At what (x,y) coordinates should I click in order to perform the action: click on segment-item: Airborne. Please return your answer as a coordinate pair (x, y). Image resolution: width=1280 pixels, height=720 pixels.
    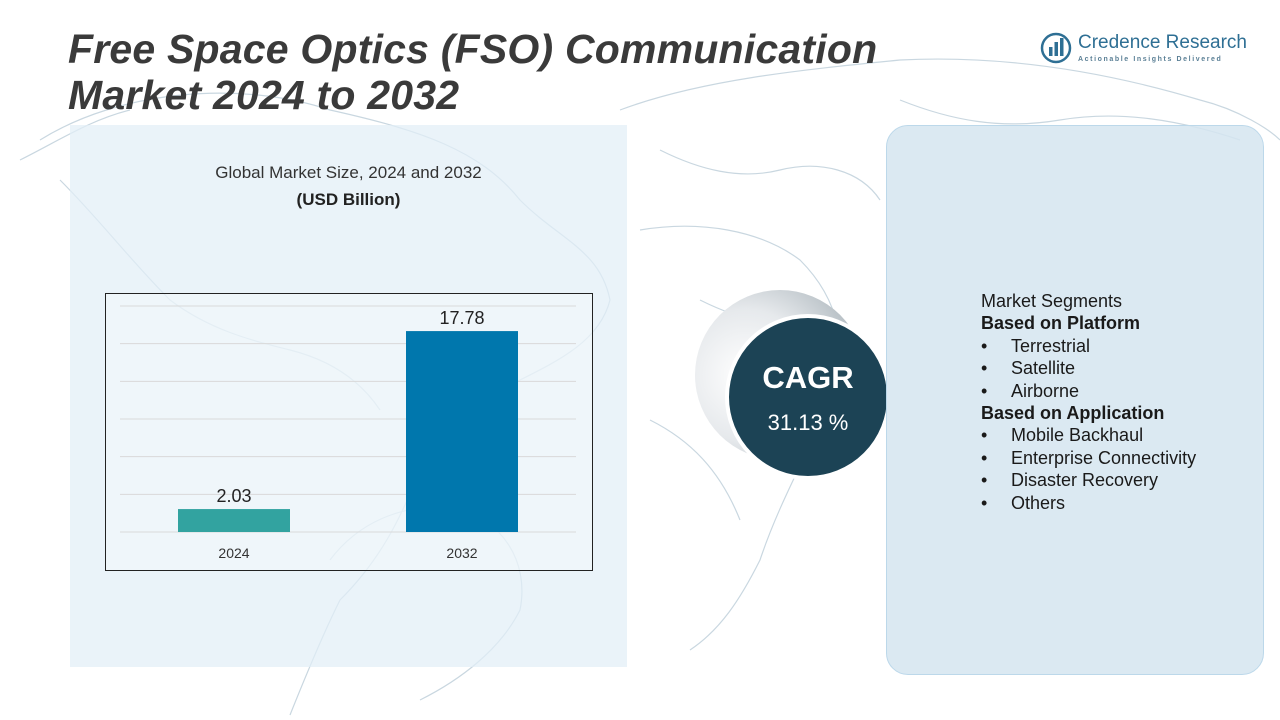
    Looking at the image, I should click on (1126, 391).